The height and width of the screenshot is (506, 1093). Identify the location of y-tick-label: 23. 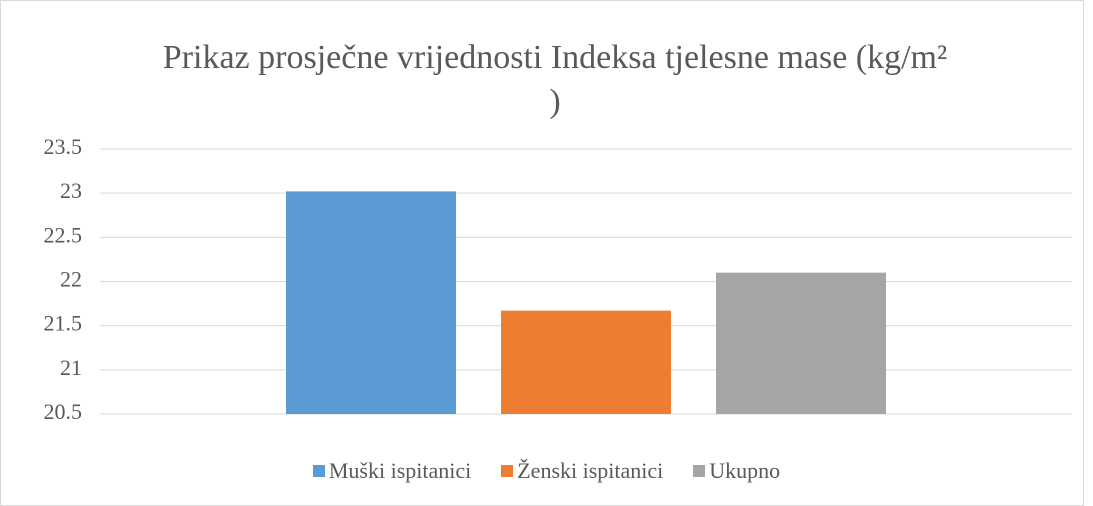
(71, 190).